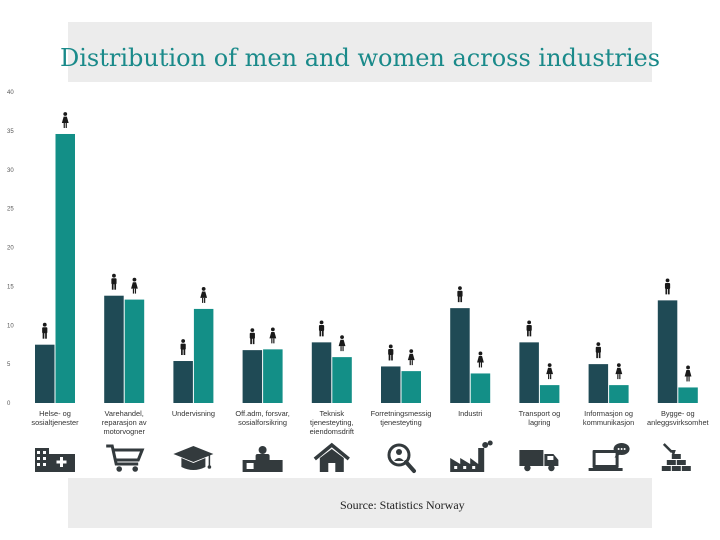 The width and height of the screenshot is (720, 540). I want to click on category-label: Helse- og sosialtjenester, so click(55, 418).